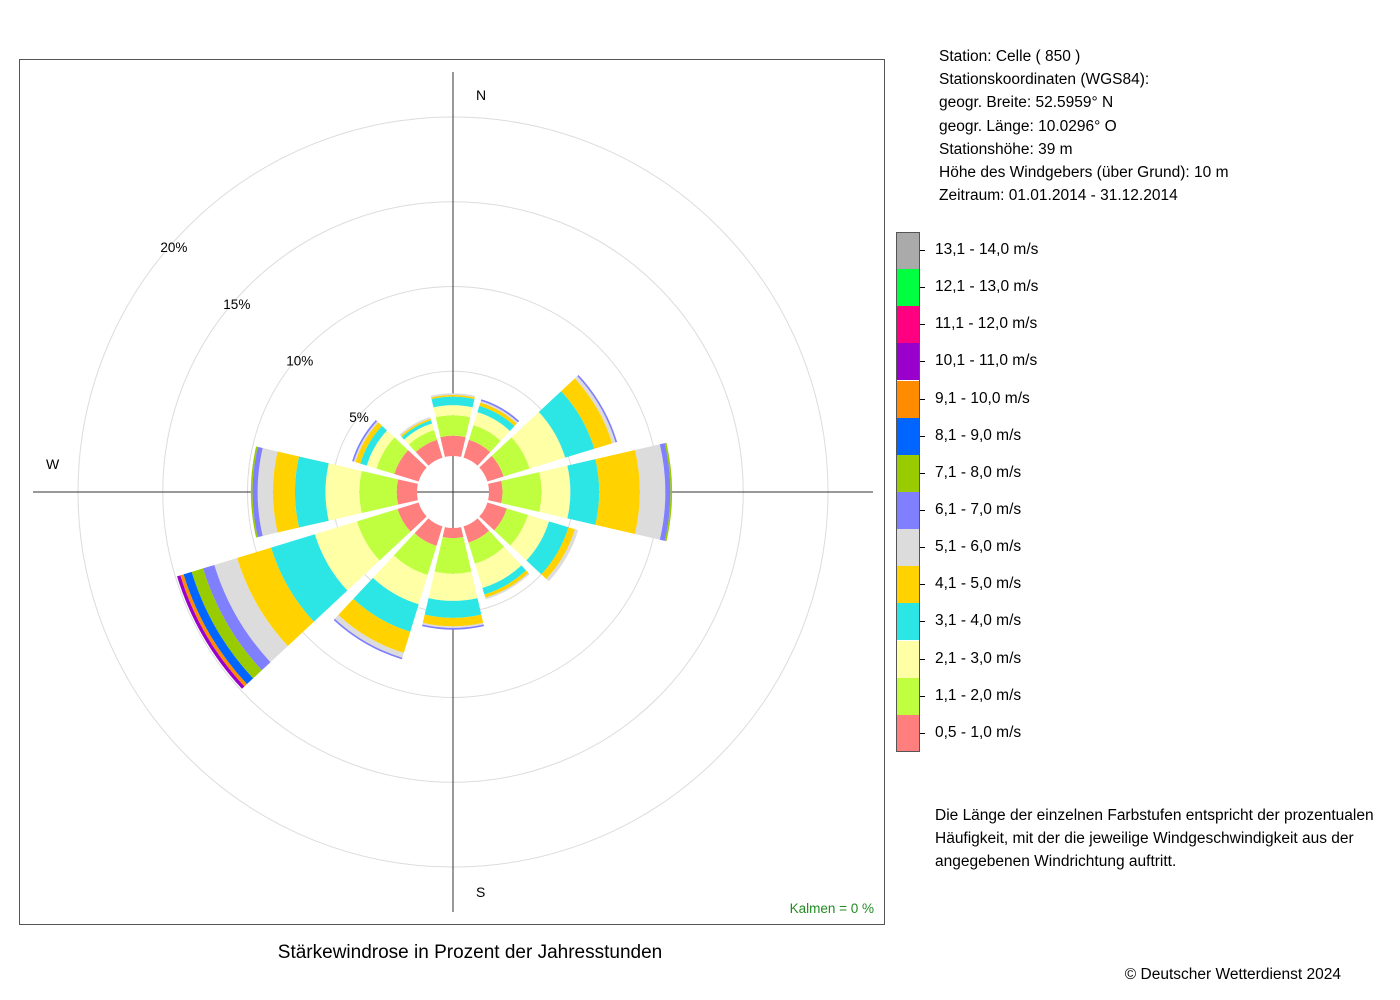 The height and width of the screenshot is (1000, 1400). I want to click on legend-item: 0,5 - 1,0 m/s, so click(1046, 733).